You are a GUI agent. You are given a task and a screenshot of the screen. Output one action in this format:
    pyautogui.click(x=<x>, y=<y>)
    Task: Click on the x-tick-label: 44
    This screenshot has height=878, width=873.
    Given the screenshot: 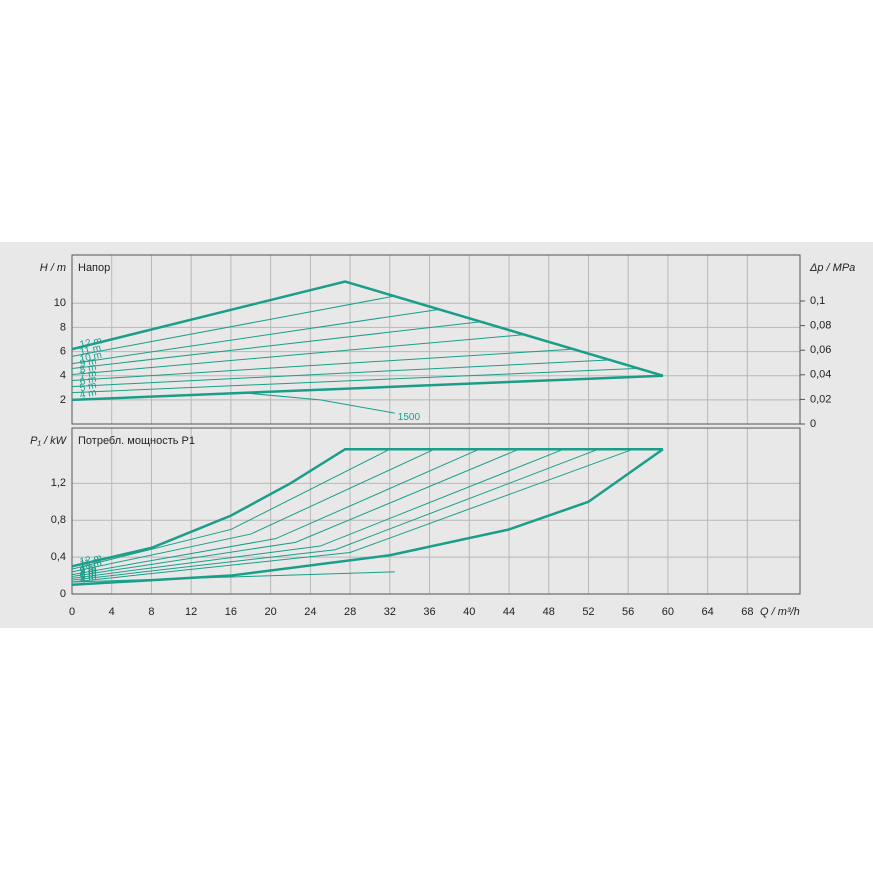 What is the action you would take?
    pyautogui.click(x=509, y=612)
    